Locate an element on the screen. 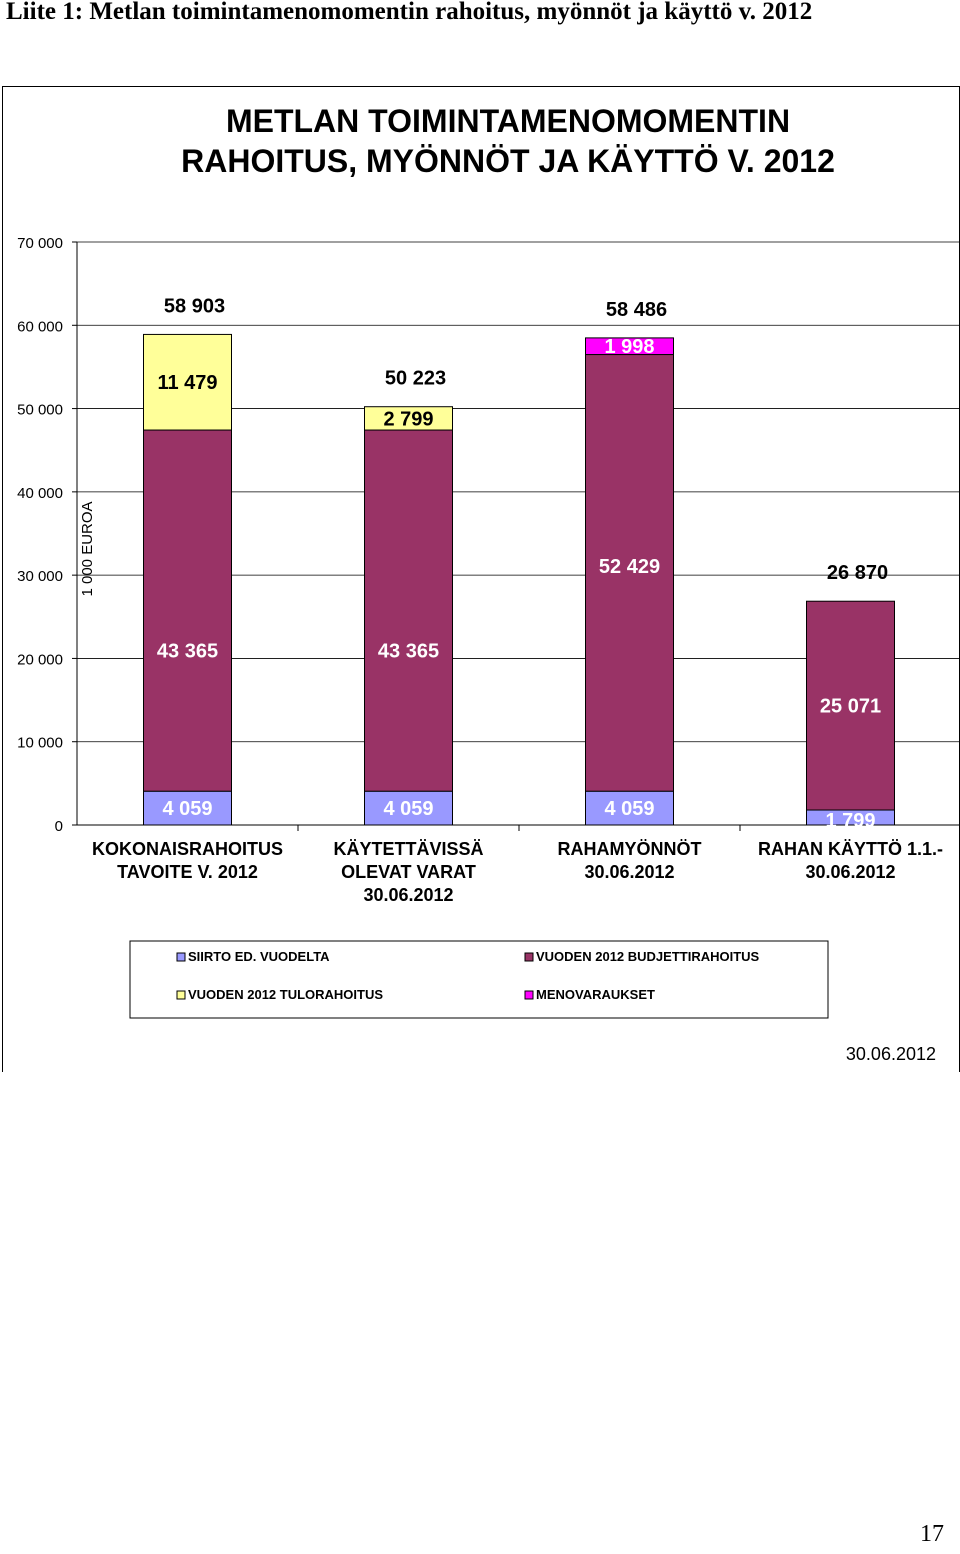 The height and width of the screenshot is (1554, 960). x-category-label: RAHAN KÄYTTÖ 1.1.- is located at coordinates (850, 849).